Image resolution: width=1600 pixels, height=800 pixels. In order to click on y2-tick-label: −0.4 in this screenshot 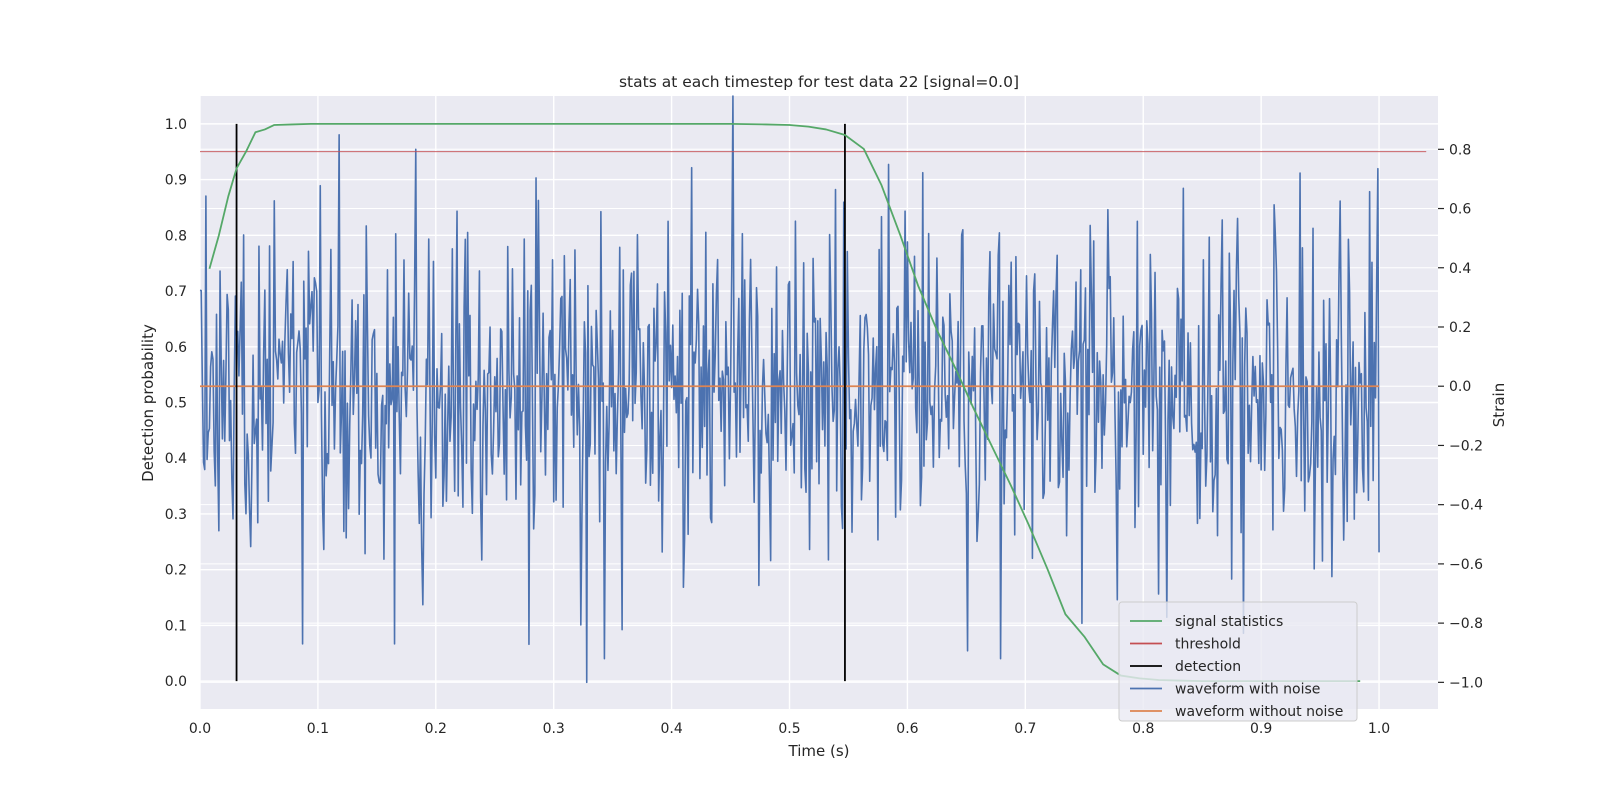, I will do `click(1466, 506)`.